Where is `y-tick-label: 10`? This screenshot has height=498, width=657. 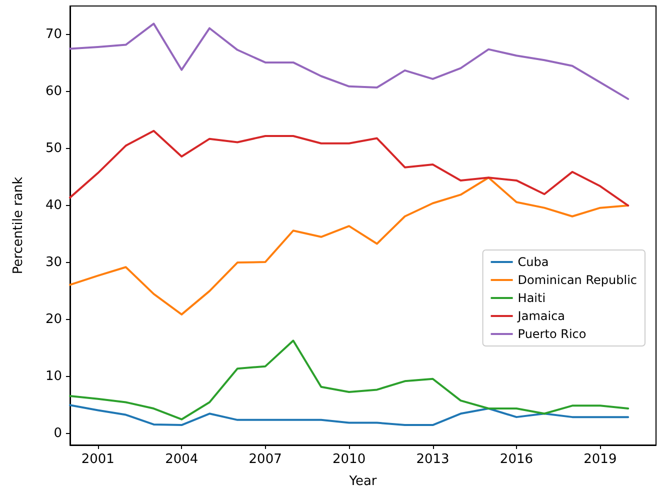 y-tick-label: 10 is located at coordinates (53, 376).